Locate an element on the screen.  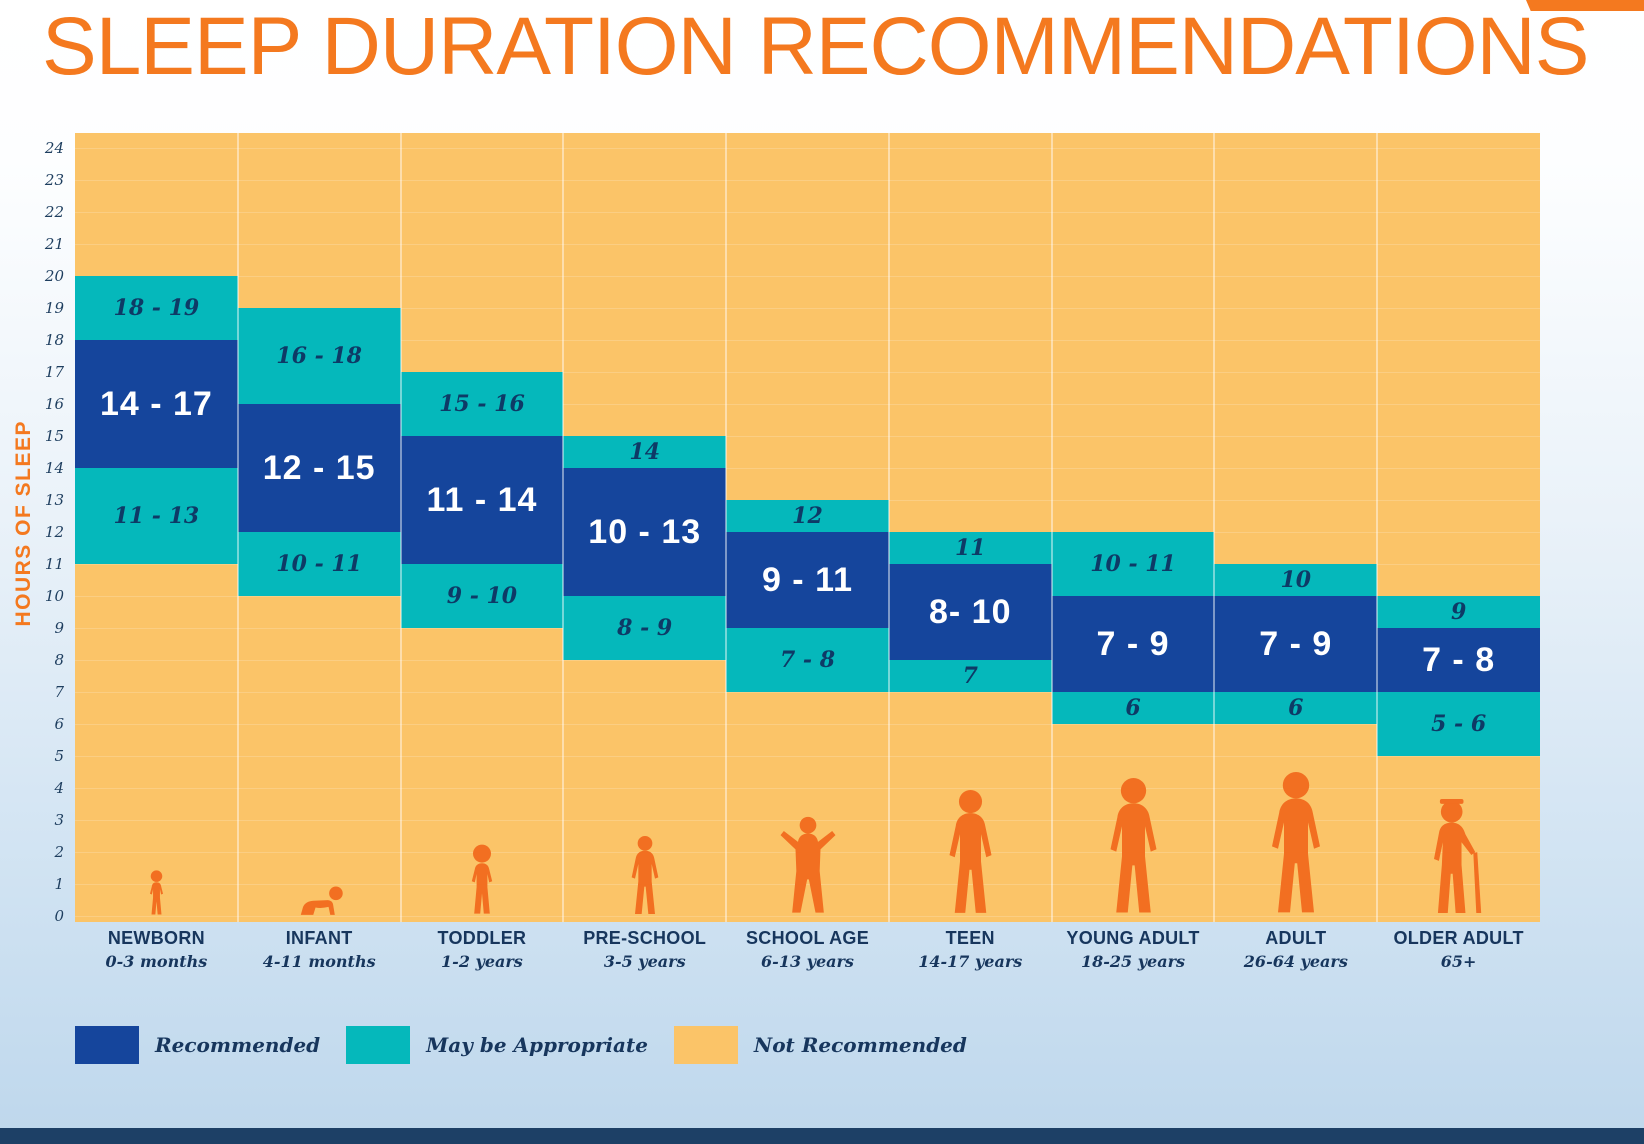
bar-5-may-low-label: 7 is located at coordinates (970, 676).